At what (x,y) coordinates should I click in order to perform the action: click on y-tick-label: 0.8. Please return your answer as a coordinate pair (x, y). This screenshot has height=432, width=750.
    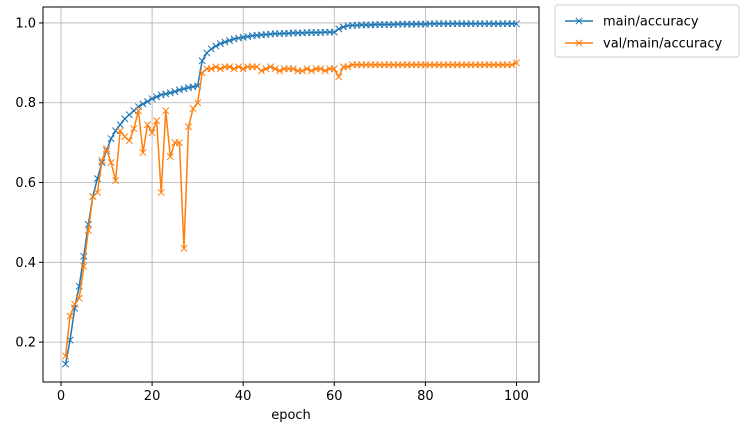
    Looking at the image, I should click on (25, 103).